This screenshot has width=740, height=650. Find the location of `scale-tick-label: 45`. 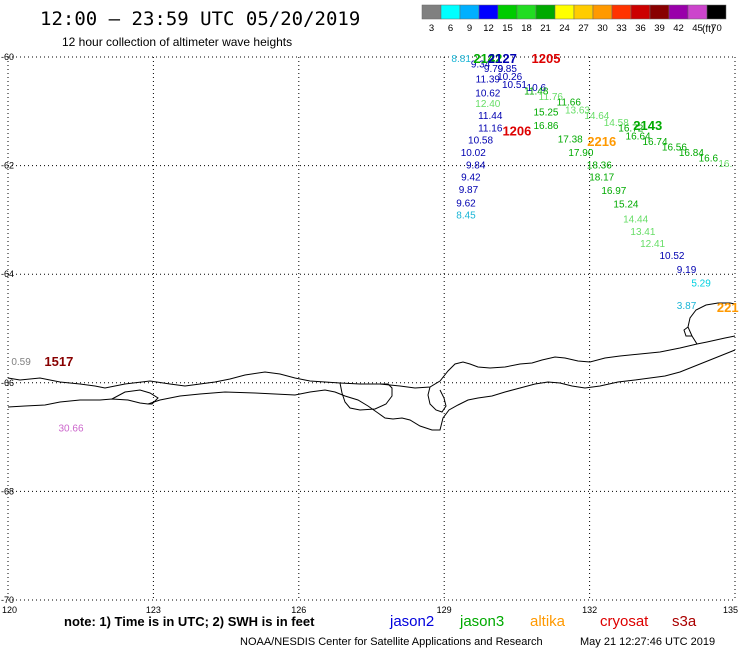

scale-tick-label: 45 is located at coordinates (697, 28).